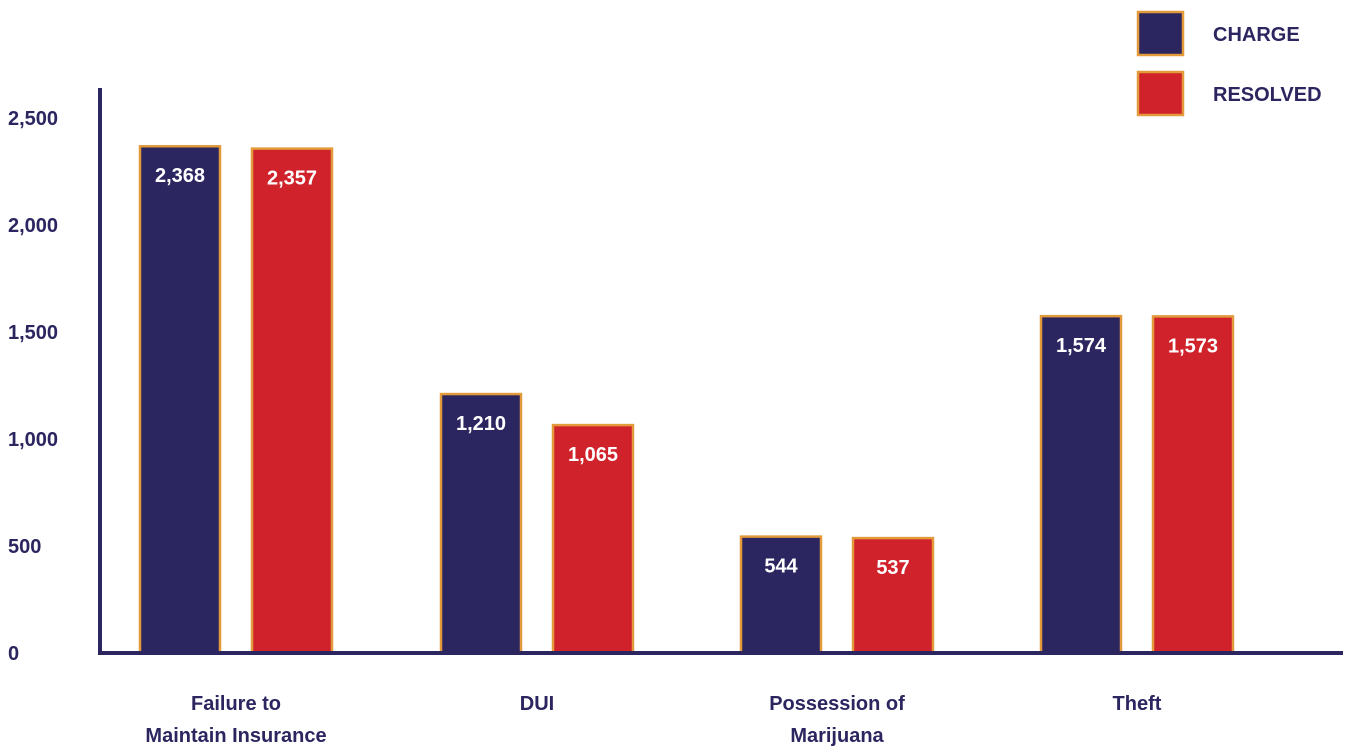 The width and height of the screenshot is (1349, 753). I want to click on bar-value-label: 1,573, so click(1193, 346).